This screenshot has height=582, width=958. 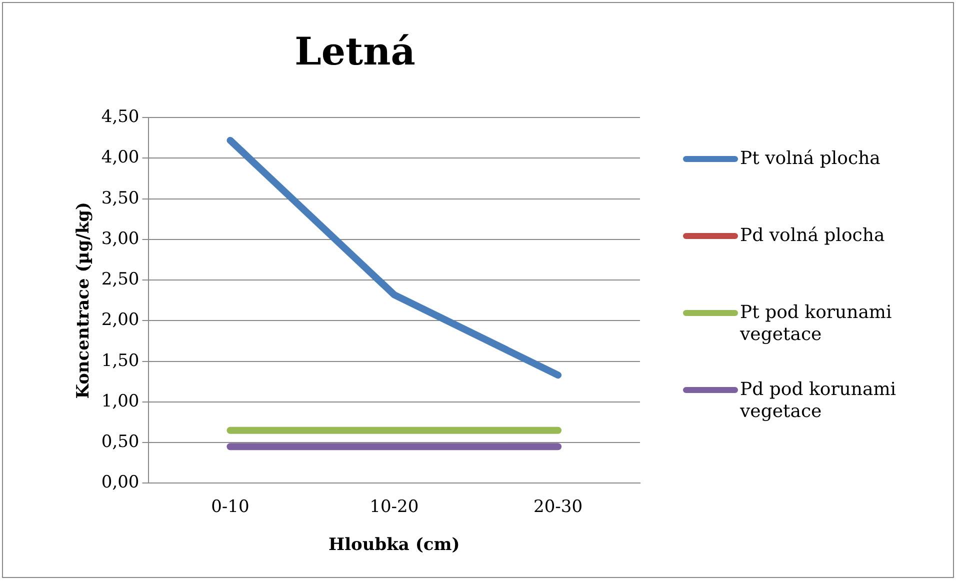 I want to click on y-tick-label: 2,00, so click(x=120, y=320).